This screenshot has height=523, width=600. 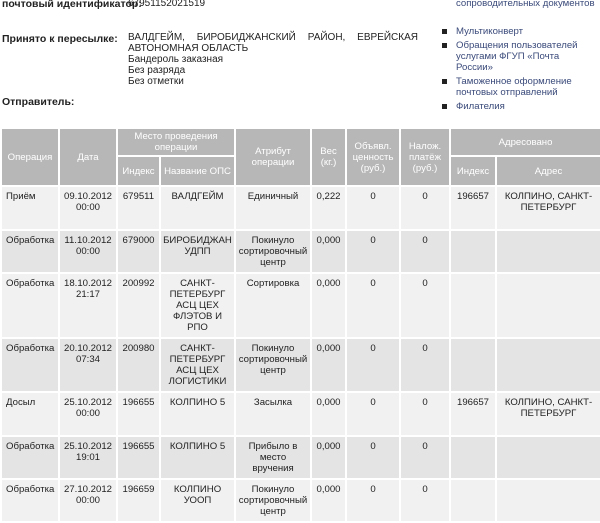 What do you see at coordinates (273, 457) in the screenshot?
I see `cell-attribute: Прибыло в место вручения` at bounding box center [273, 457].